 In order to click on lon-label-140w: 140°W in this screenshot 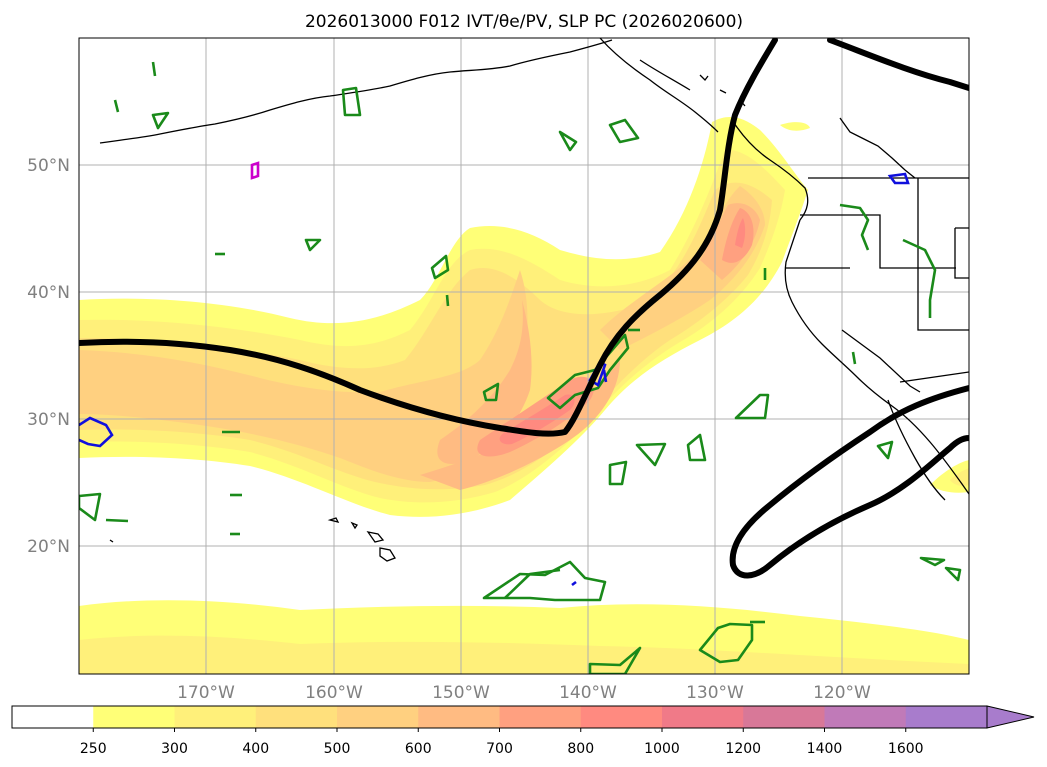, I will do `click(588, 693)`.